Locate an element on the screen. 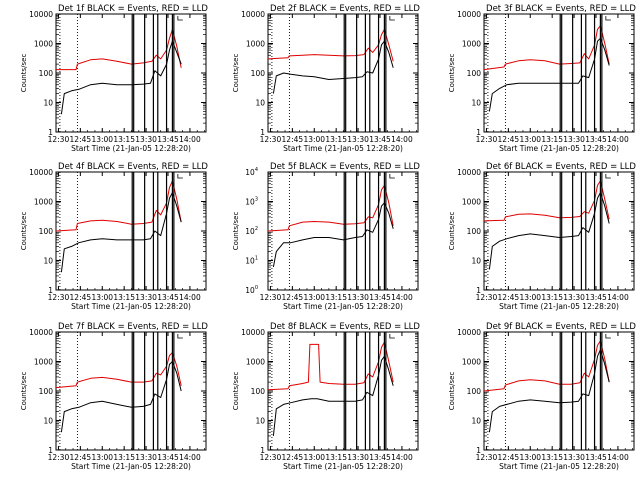 This screenshot has width=640, height=480. panel-title: Det 4f BLACK = Events, RED = LLD is located at coordinates (133, 167).